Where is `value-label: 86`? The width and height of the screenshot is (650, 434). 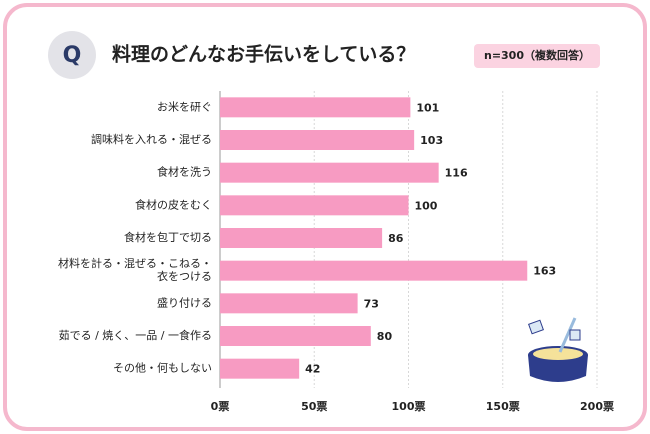
value-label: 86 is located at coordinates (396, 238).